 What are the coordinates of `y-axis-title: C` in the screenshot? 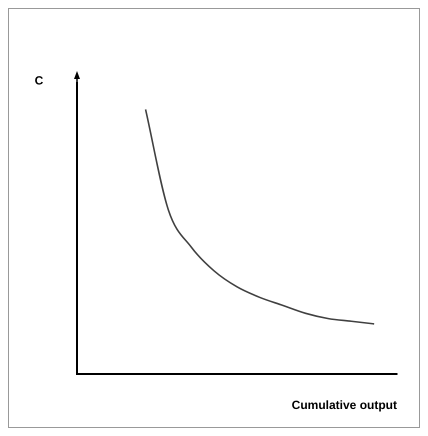 It's located at (39, 80).